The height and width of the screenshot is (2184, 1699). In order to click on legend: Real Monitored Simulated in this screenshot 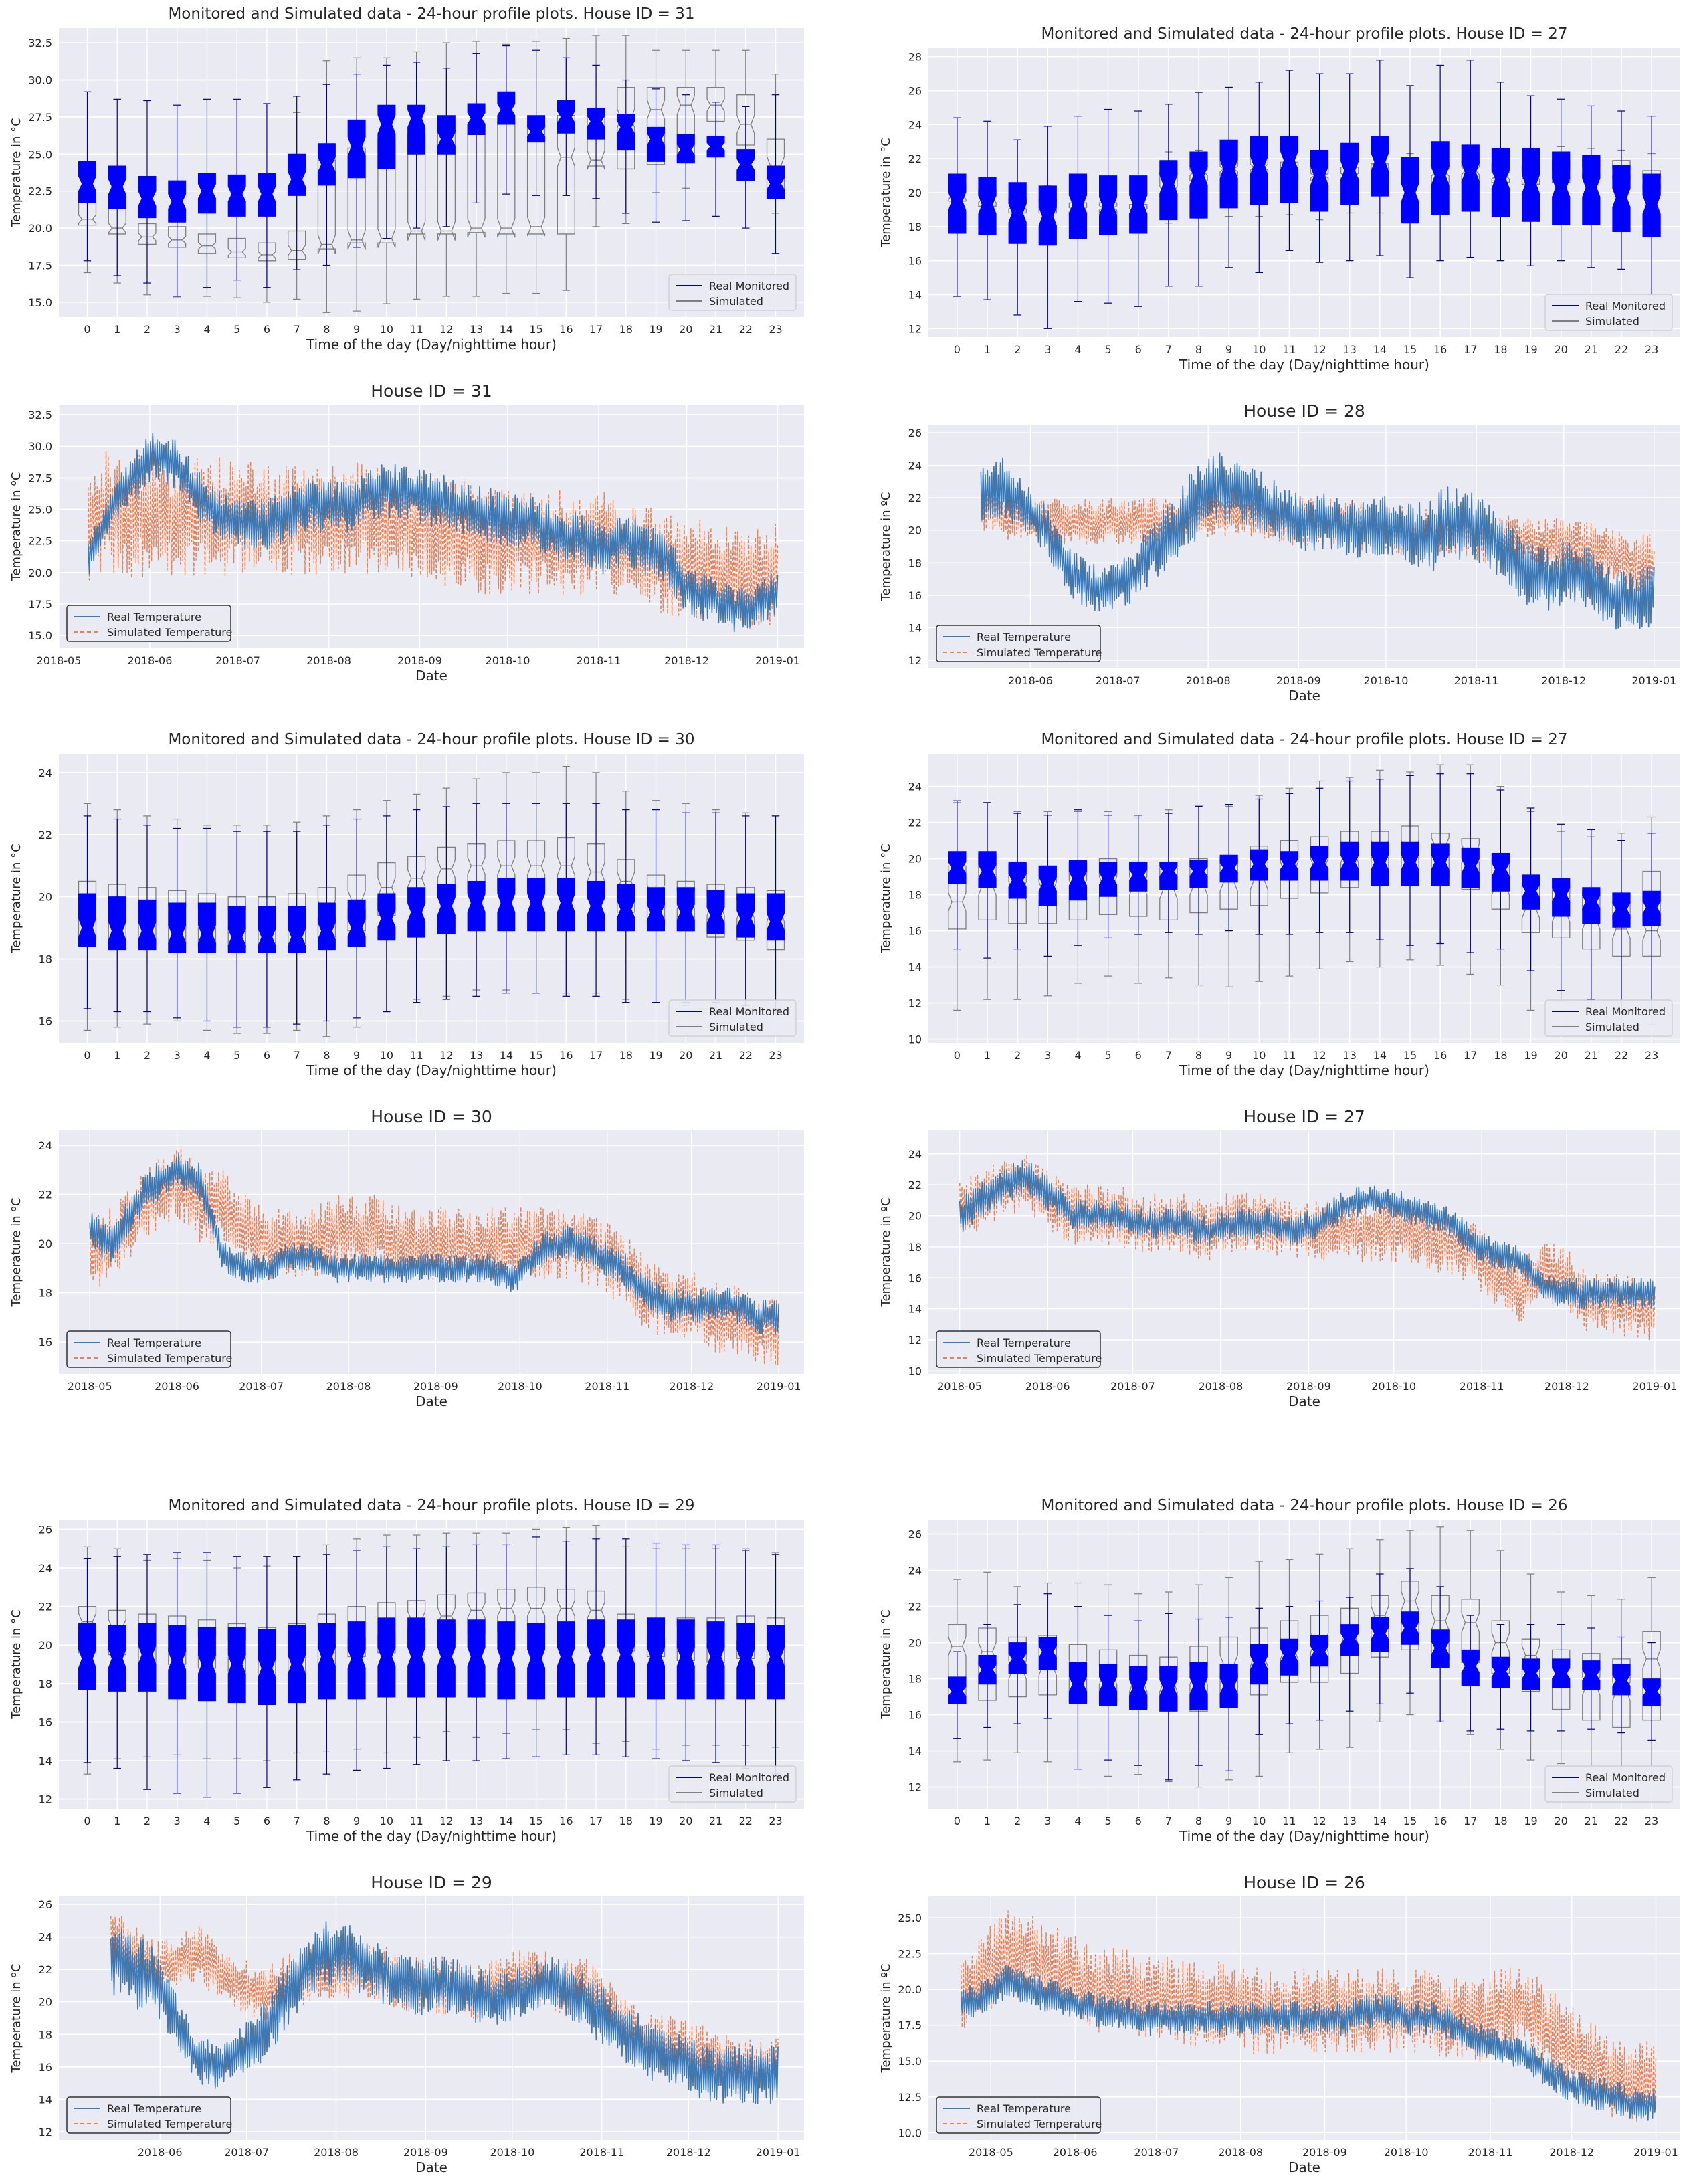, I will do `click(732, 1018)`.